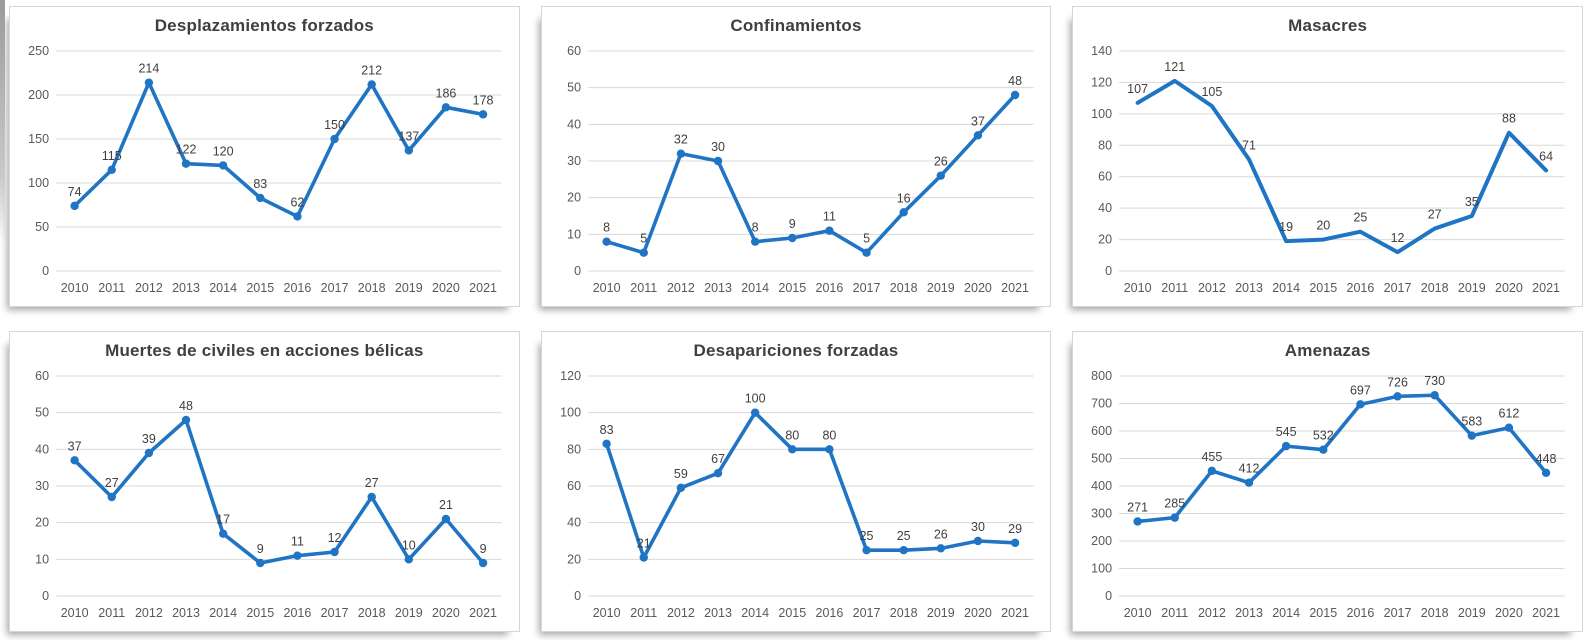  What do you see at coordinates (1102, 51) in the screenshot?
I see `y-axis-tick-label: 140` at bounding box center [1102, 51].